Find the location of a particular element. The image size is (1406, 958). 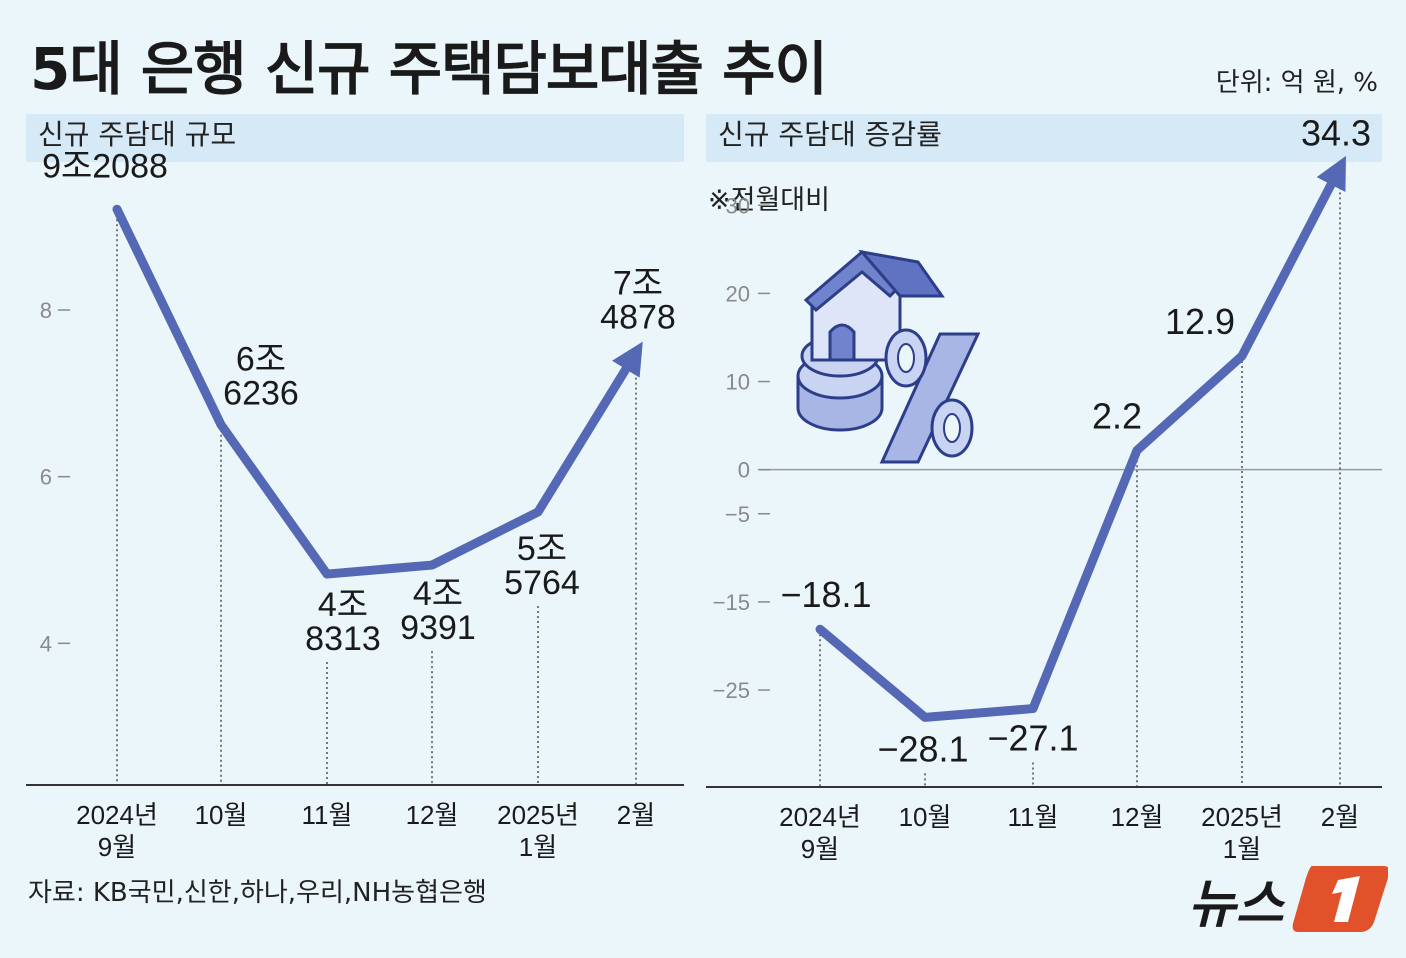

data-label-line: 5조 is located at coordinates (542, 549).